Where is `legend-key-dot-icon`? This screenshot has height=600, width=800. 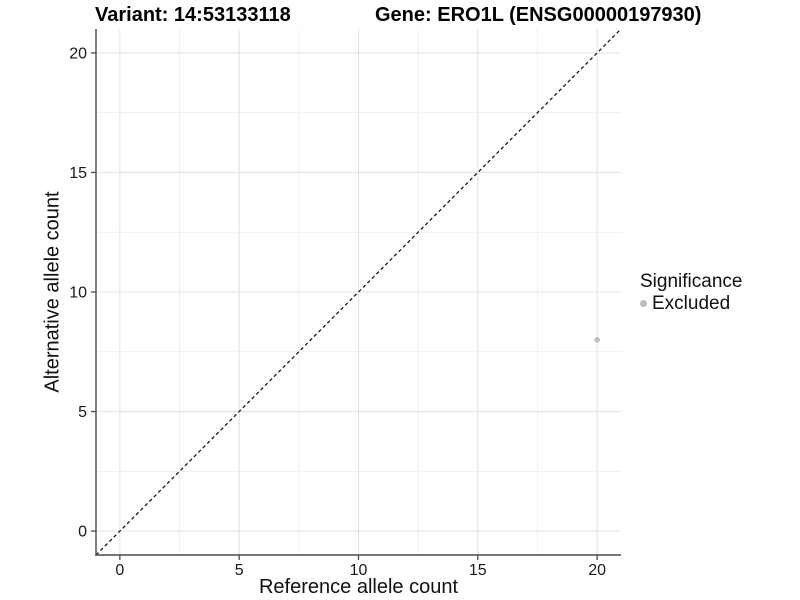
legend-key-dot-icon is located at coordinates (643, 303).